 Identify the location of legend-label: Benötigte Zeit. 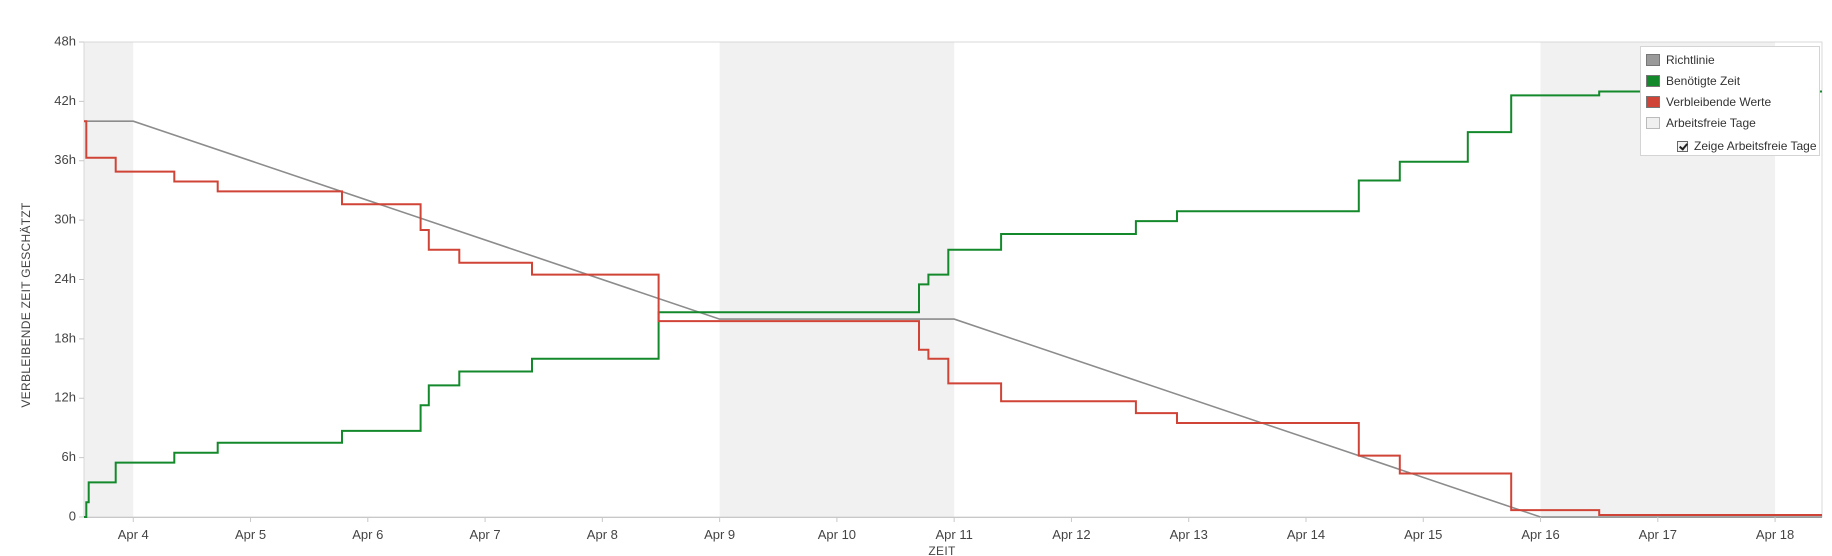
(1703, 81).